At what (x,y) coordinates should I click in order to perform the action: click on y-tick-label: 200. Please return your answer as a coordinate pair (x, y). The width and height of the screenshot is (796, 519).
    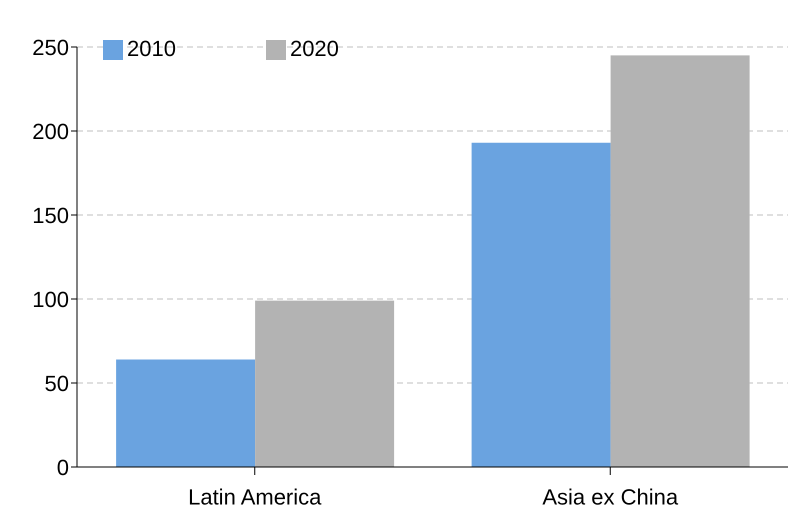
    Looking at the image, I should click on (50, 131).